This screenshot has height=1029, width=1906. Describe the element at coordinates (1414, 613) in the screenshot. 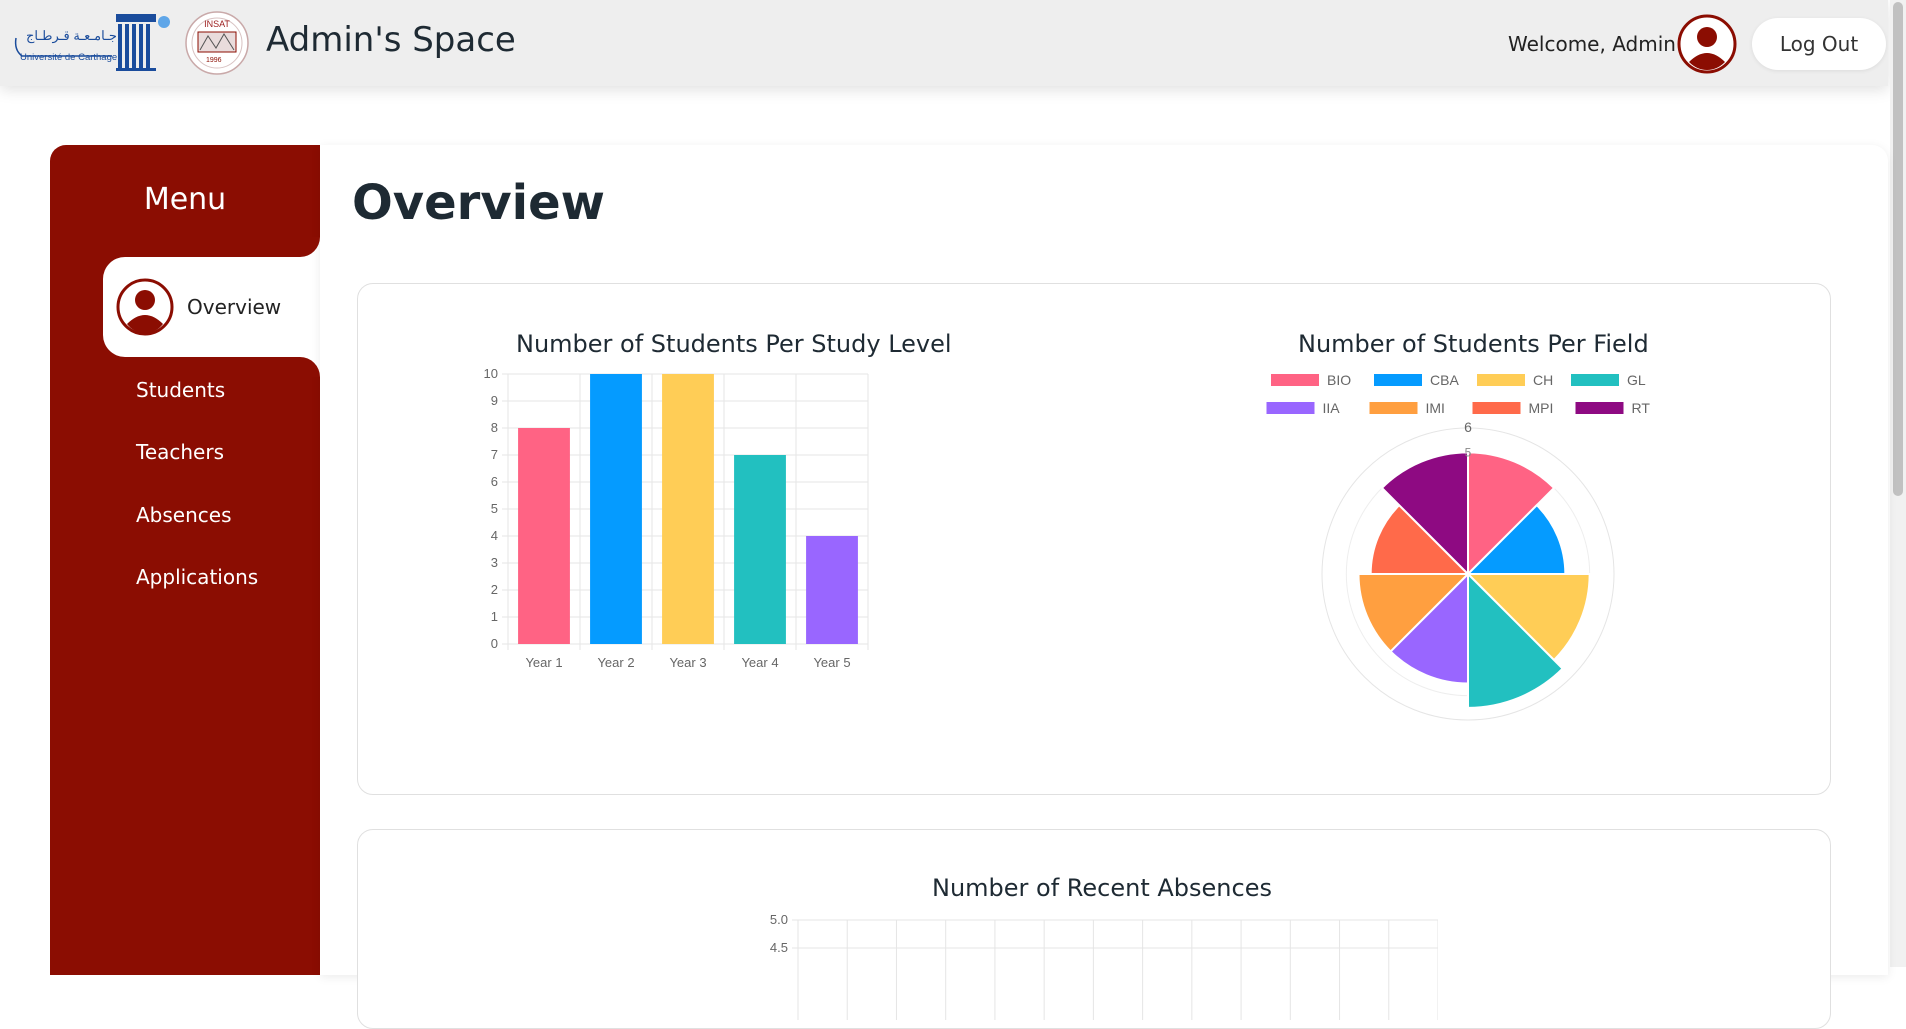

I see `polar-slice-imi` at that location.